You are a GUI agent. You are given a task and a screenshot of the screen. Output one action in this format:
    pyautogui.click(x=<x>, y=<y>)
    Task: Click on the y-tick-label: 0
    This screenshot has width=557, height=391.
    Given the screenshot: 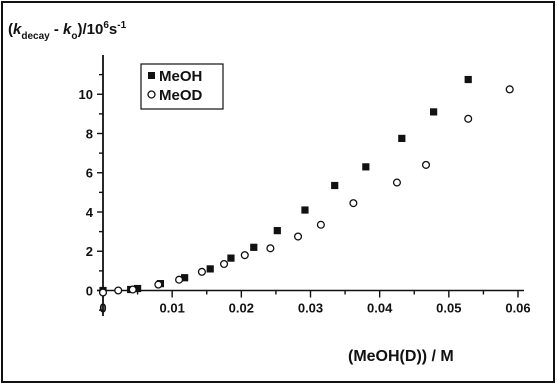 What is the action you would take?
    pyautogui.click(x=89, y=290)
    